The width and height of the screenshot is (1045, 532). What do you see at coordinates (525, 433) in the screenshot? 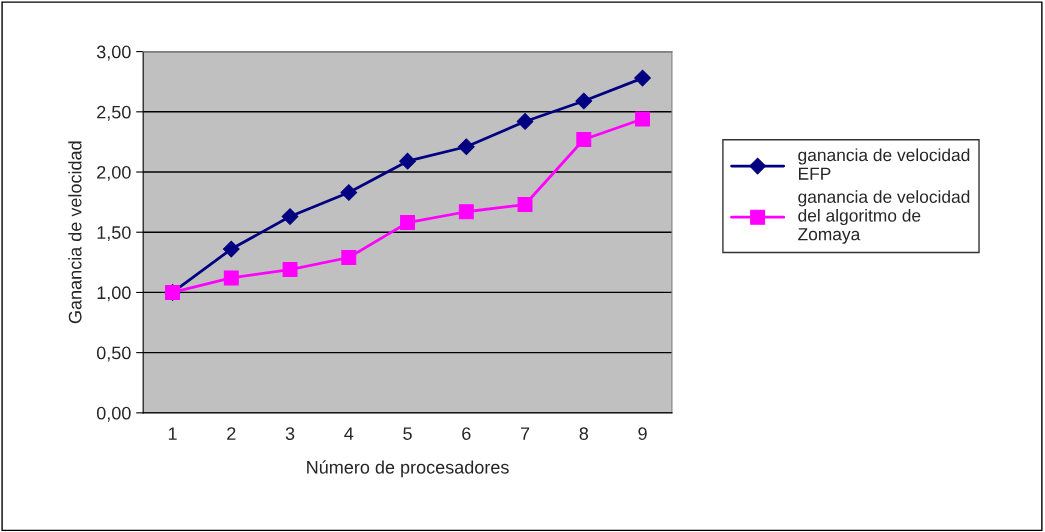
I see `x-tick-label: 7` at bounding box center [525, 433].